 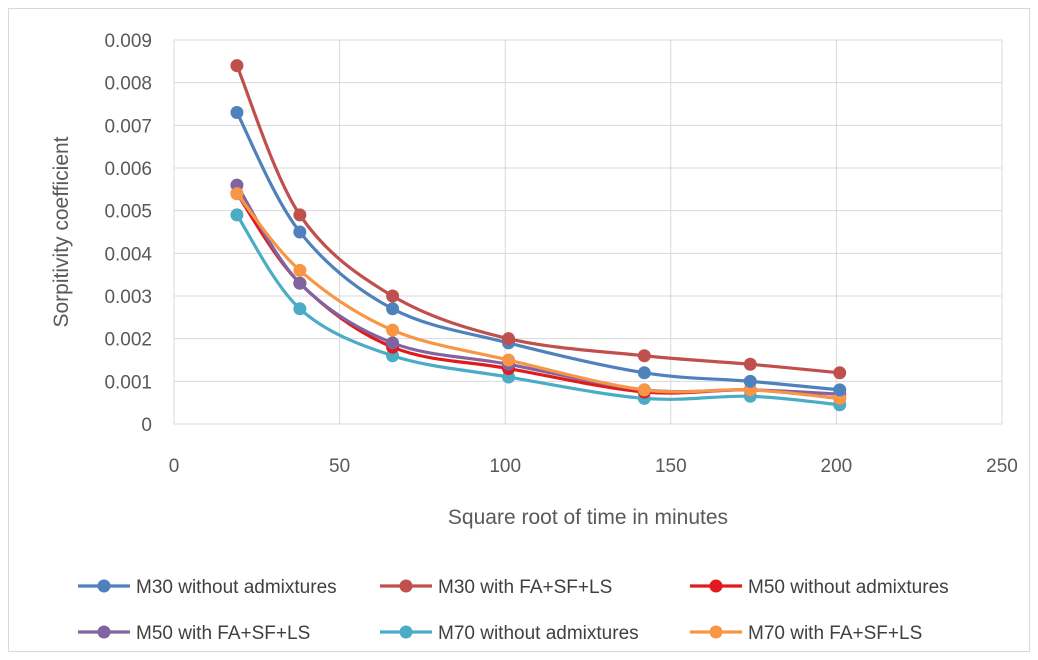 I want to click on legend-entry: M70 without admixtures, so click(x=509, y=633).